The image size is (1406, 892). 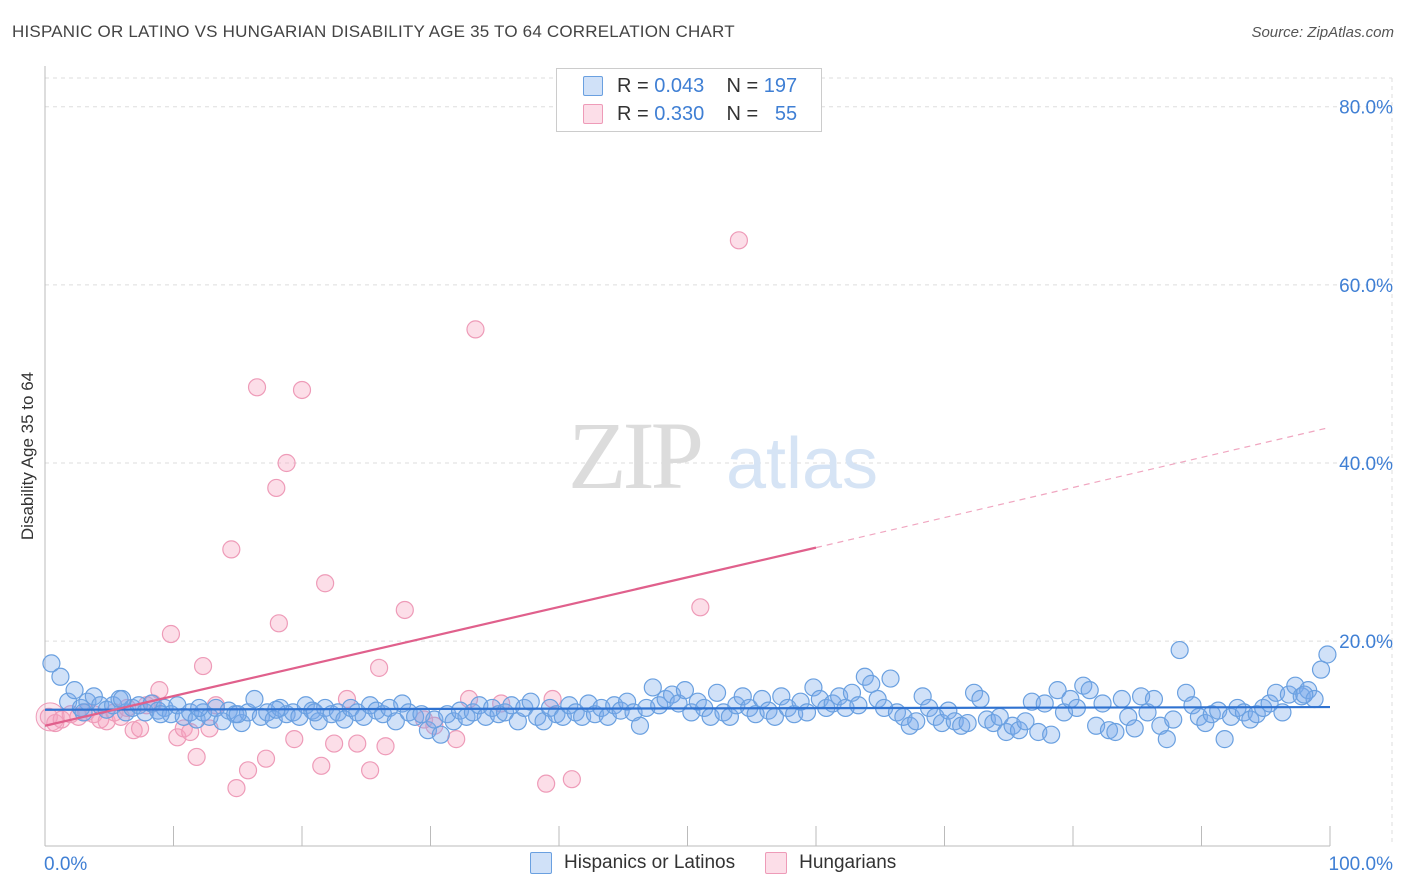 I want to click on legend-row-hispanics: R = 0.043 N = 197, so click(x=690, y=86).